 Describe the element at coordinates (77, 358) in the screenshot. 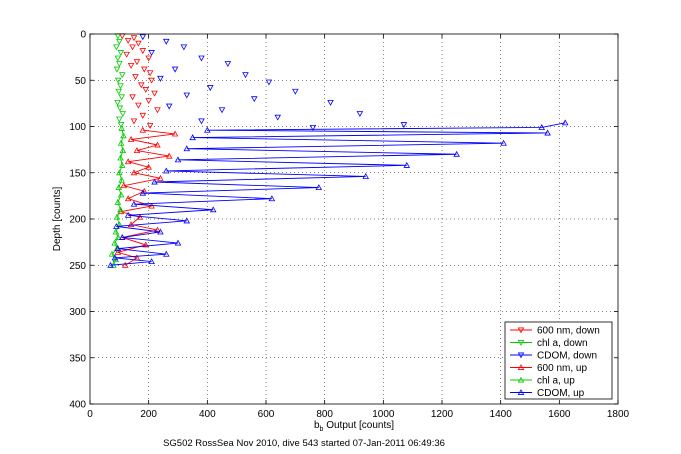

I see `y-tick-label: 350` at that location.